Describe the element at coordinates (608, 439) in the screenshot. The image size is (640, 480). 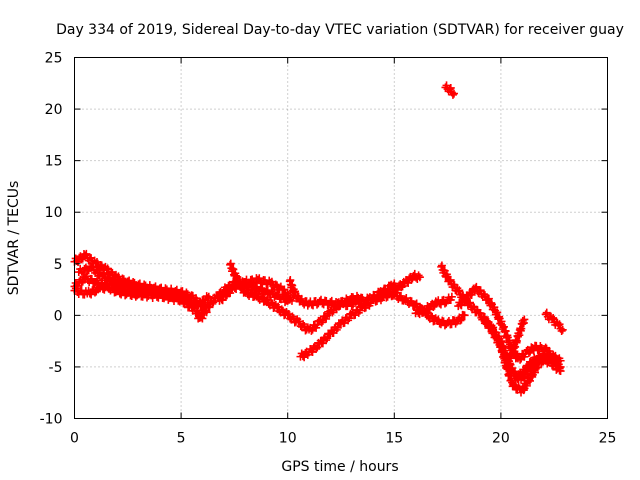
I see `x-tick-label: 25` at that location.